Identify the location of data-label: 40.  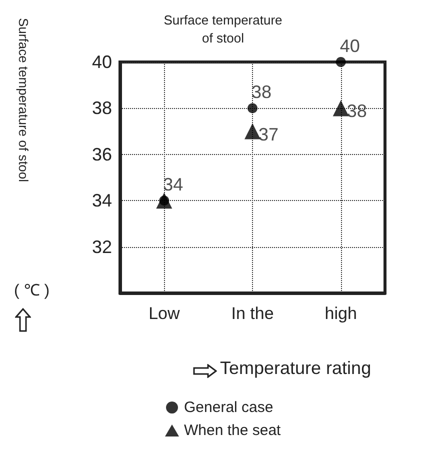
(350, 46).